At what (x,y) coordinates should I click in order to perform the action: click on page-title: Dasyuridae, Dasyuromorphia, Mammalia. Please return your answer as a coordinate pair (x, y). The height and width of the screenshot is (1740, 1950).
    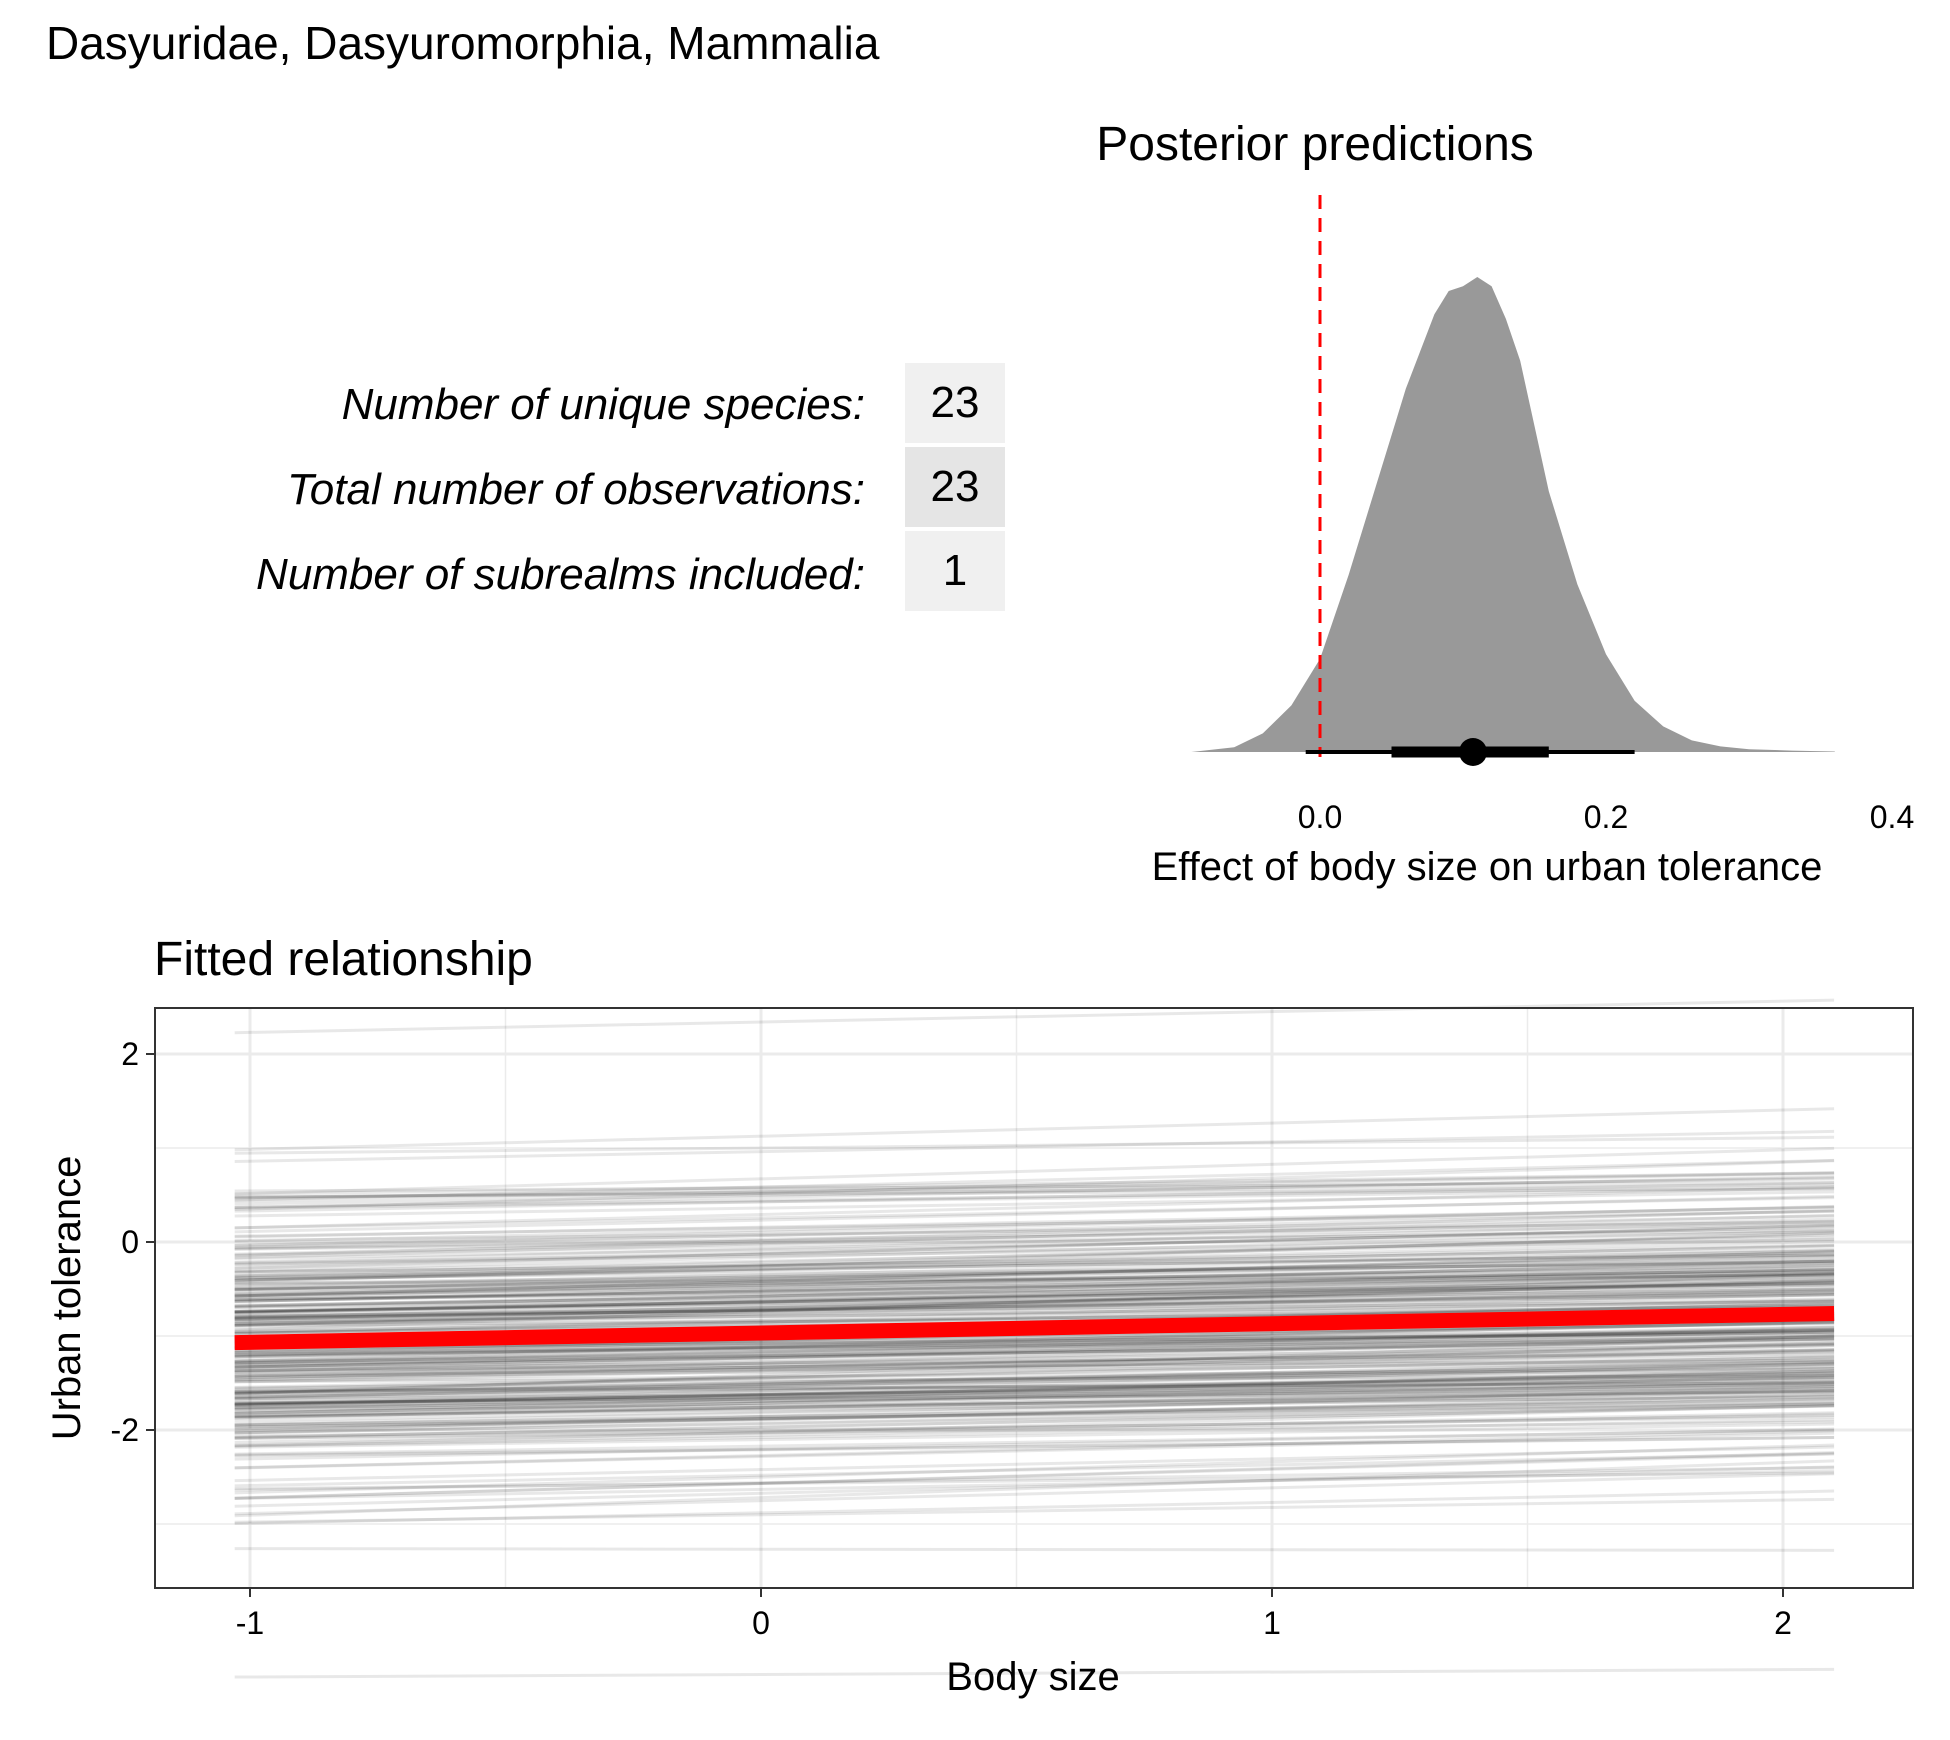
    Looking at the image, I should click on (463, 43).